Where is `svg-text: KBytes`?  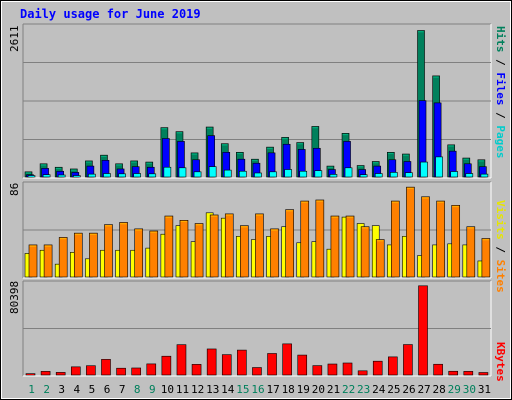 svg-text: KBytes is located at coordinates (500, 362).